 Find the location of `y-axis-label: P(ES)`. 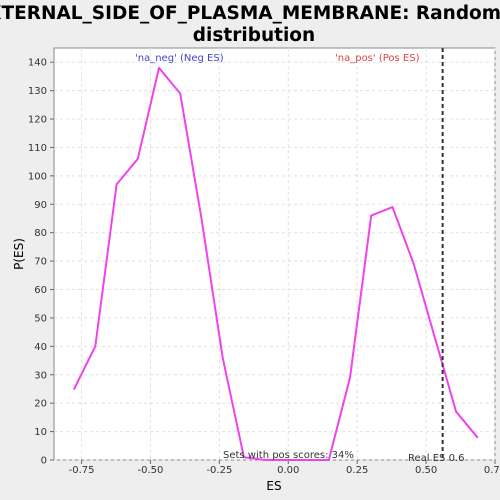

y-axis-label: P(ES) is located at coordinates (19, 254).